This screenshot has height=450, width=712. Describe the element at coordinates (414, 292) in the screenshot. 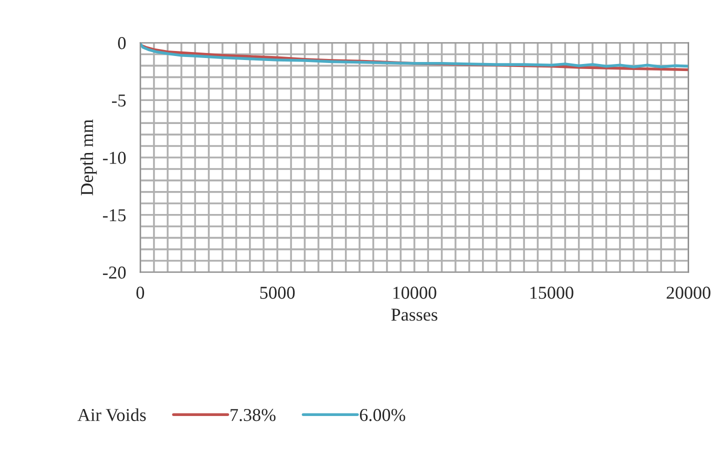

I see `x-tick-label: 10000` at that location.